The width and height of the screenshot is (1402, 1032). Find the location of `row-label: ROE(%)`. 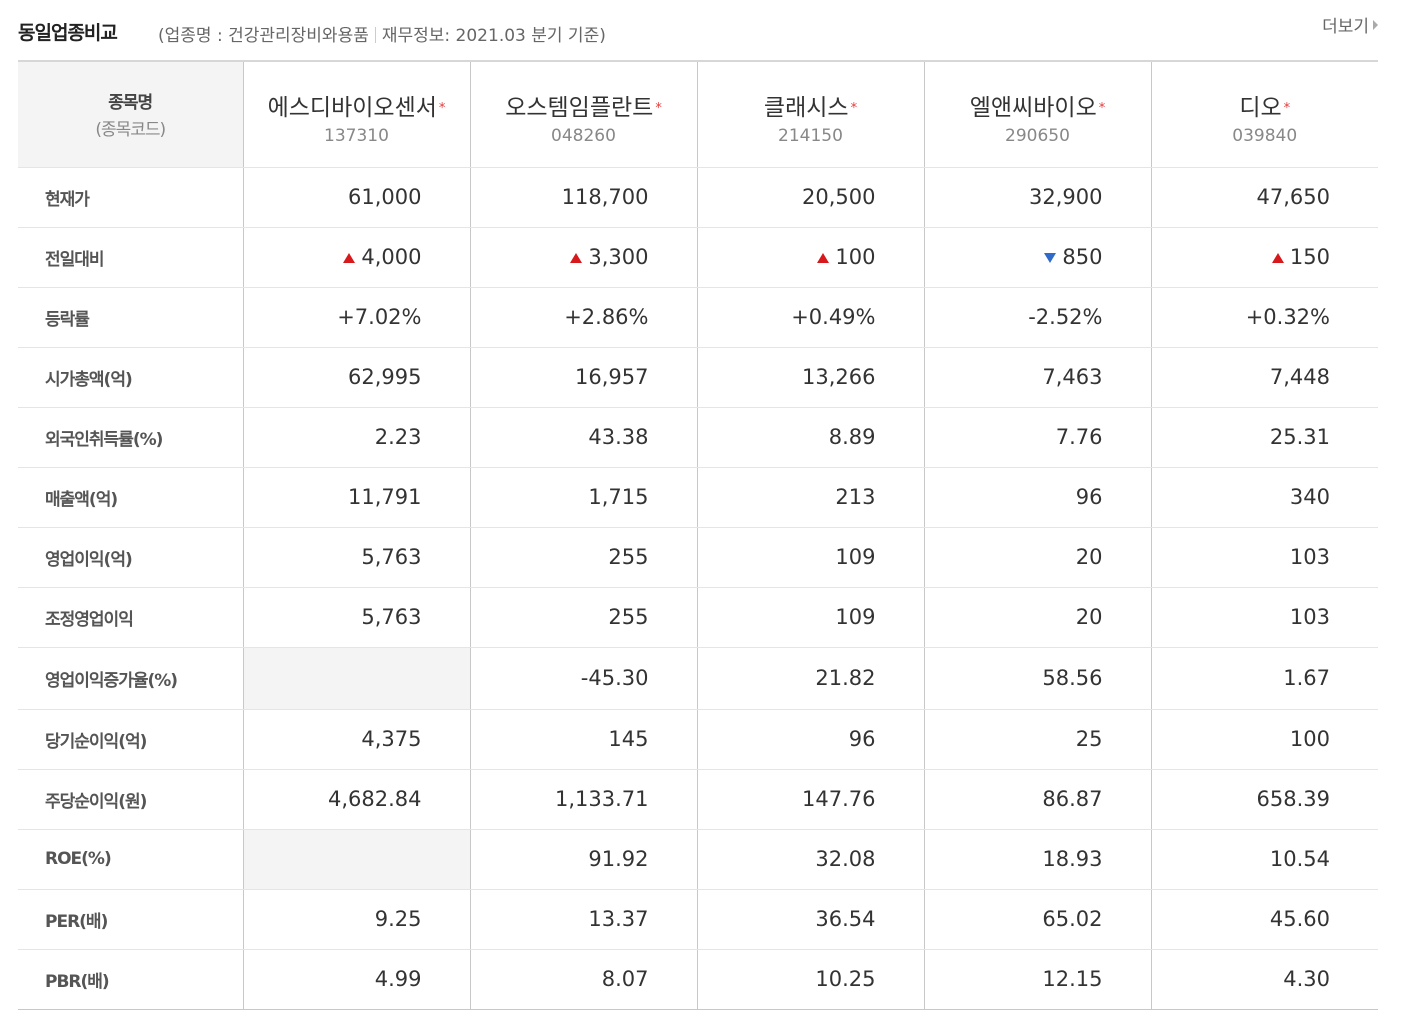

row-label: ROE(%) is located at coordinates (130, 859).